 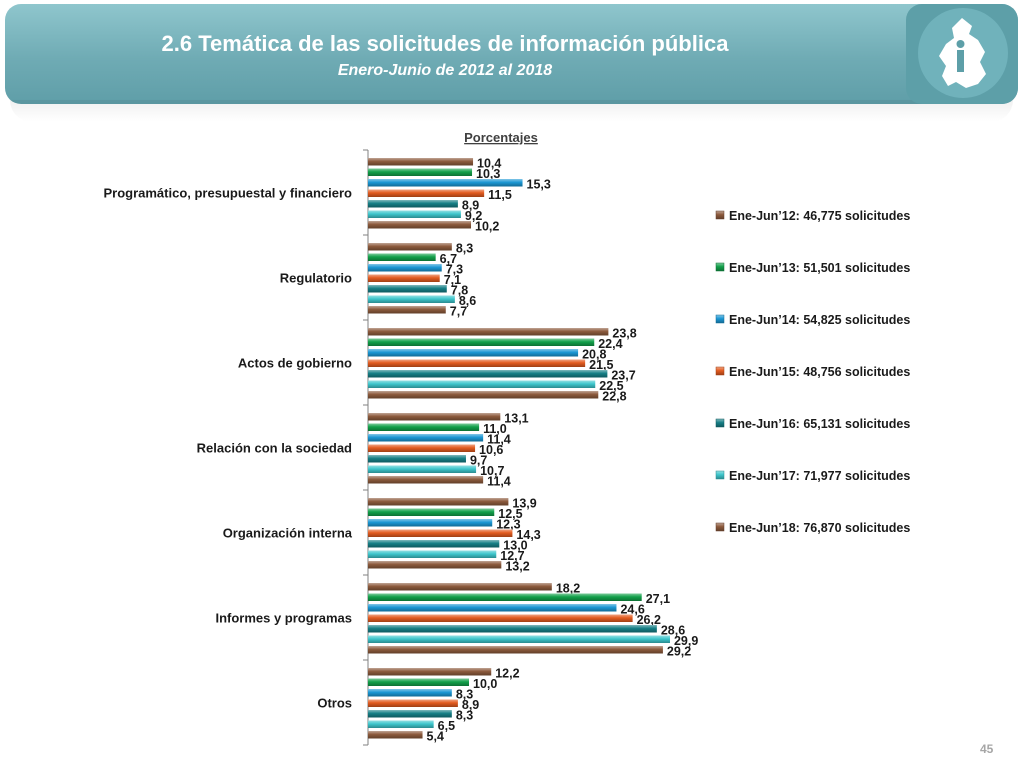 What do you see at coordinates (528, 535) in the screenshot?
I see `data-label: 14,3` at bounding box center [528, 535].